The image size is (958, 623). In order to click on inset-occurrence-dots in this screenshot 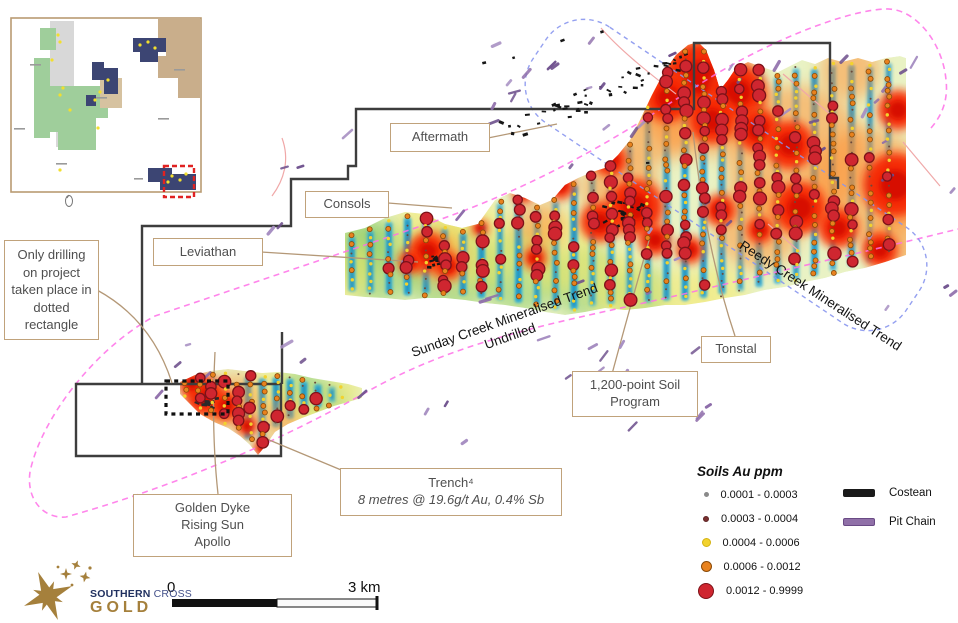, I will do `click(119, 108)`.